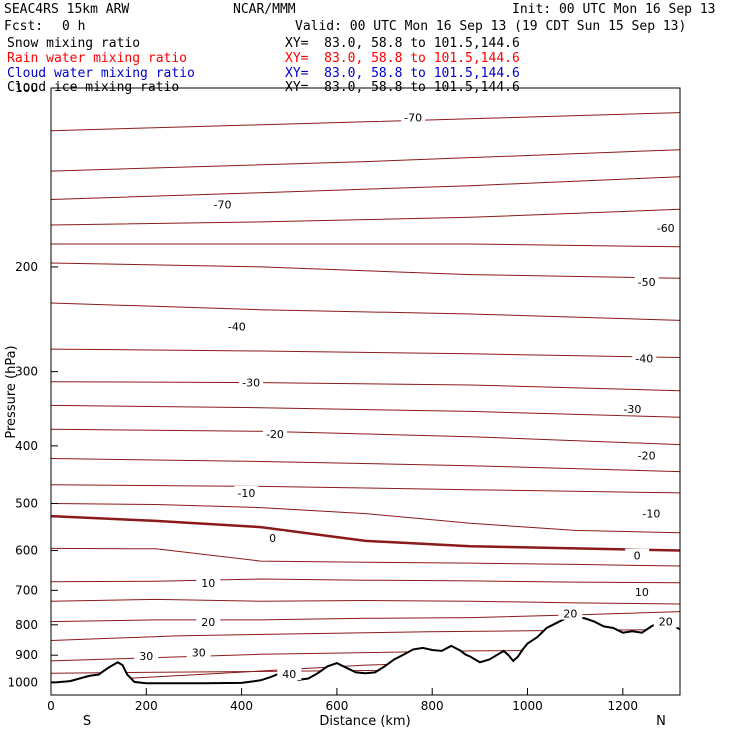 This screenshot has width=740, height=740. Describe the element at coordinates (365, 353) in the screenshot. I see `isotherm--35` at that location.